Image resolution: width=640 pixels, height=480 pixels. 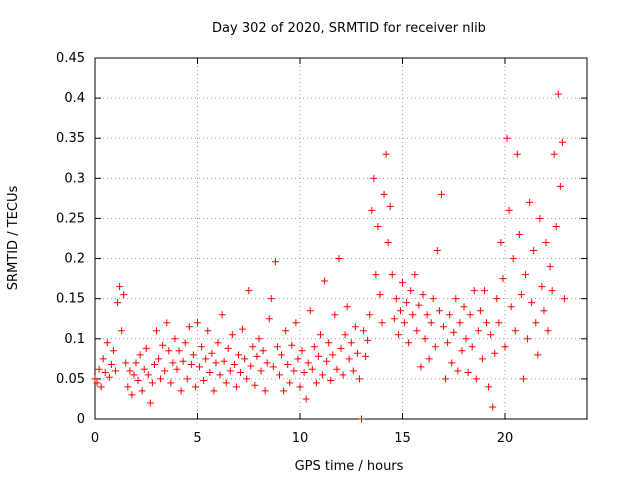 I want to click on y-tick-label: 0.05, so click(x=70, y=379).